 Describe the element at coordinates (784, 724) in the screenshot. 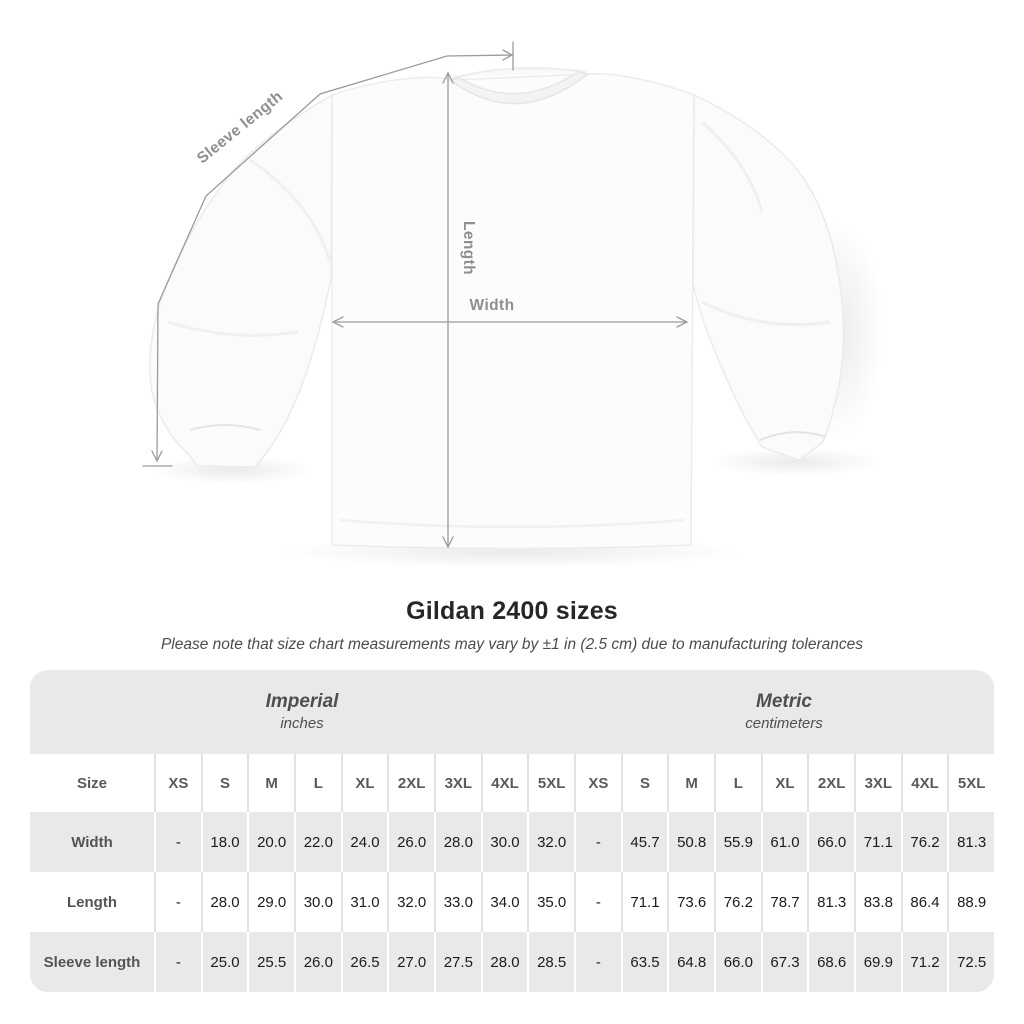

I see `metric-sublabel: centimeters` at that location.